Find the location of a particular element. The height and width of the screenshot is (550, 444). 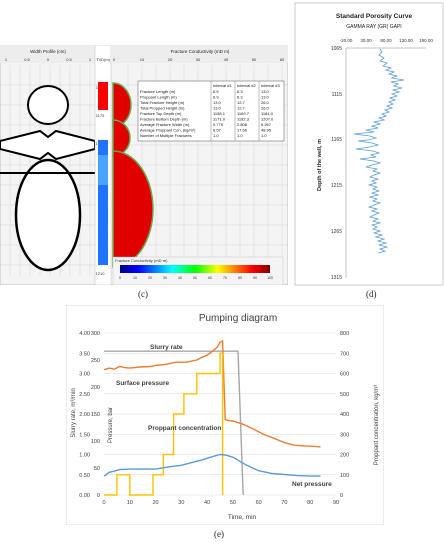

y-outer-tick-label: 2.50 is located at coordinates (84, 395).